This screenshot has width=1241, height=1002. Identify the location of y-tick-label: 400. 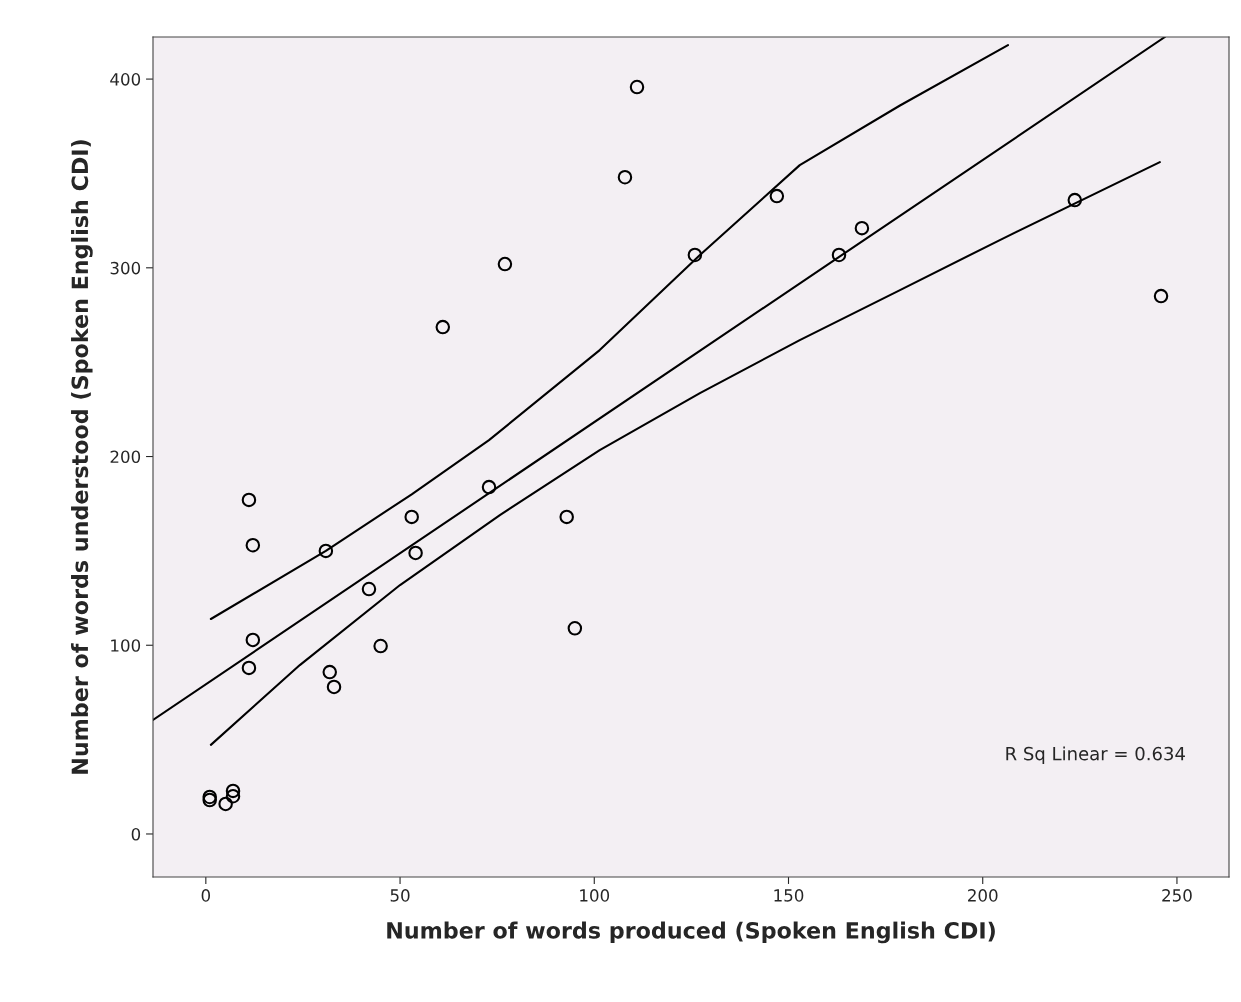
(125, 79).